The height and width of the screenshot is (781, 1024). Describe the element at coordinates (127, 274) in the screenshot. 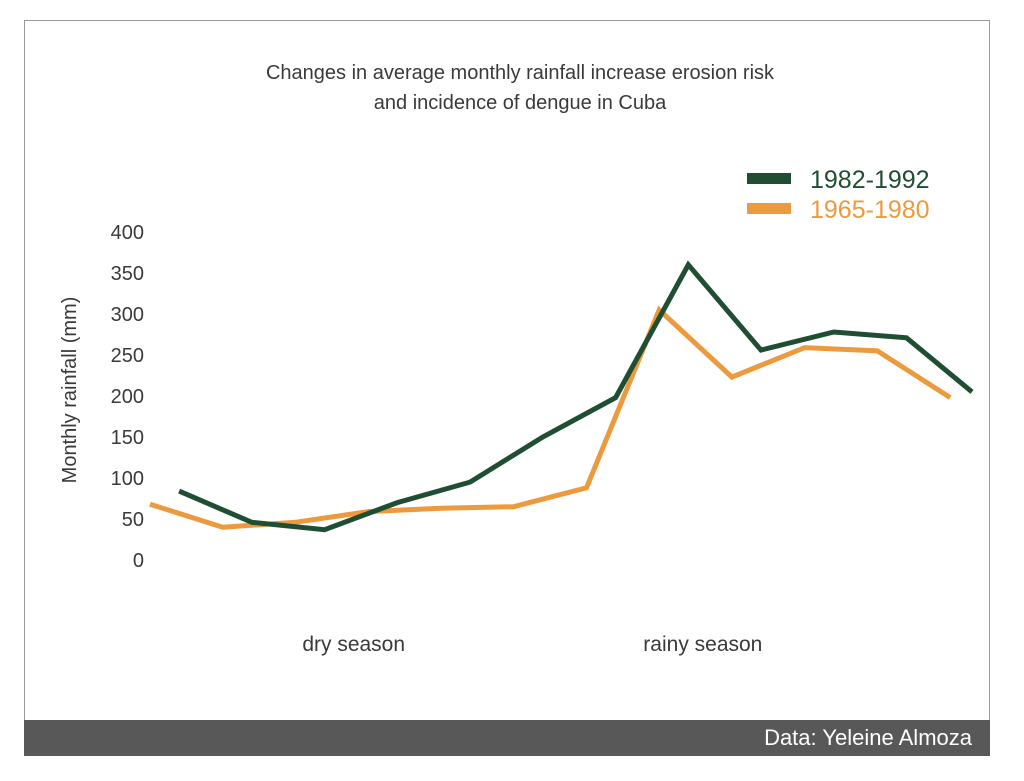

I see `y-tick-label: 350` at that location.